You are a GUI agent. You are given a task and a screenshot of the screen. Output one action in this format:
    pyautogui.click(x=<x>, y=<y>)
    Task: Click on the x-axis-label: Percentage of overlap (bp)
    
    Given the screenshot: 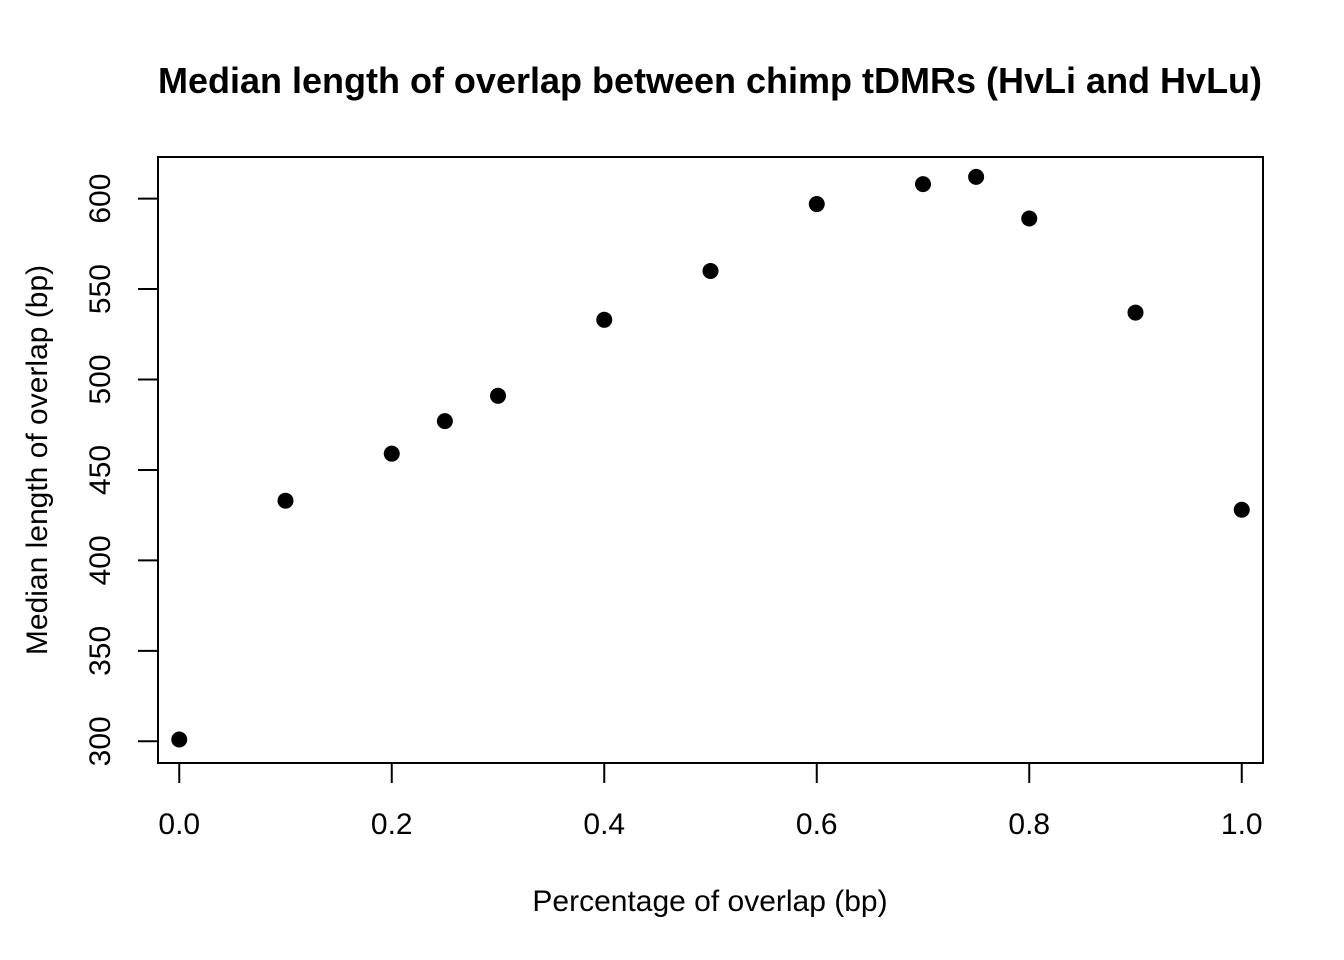 What is the action you would take?
    pyautogui.click(x=709, y=901)
    